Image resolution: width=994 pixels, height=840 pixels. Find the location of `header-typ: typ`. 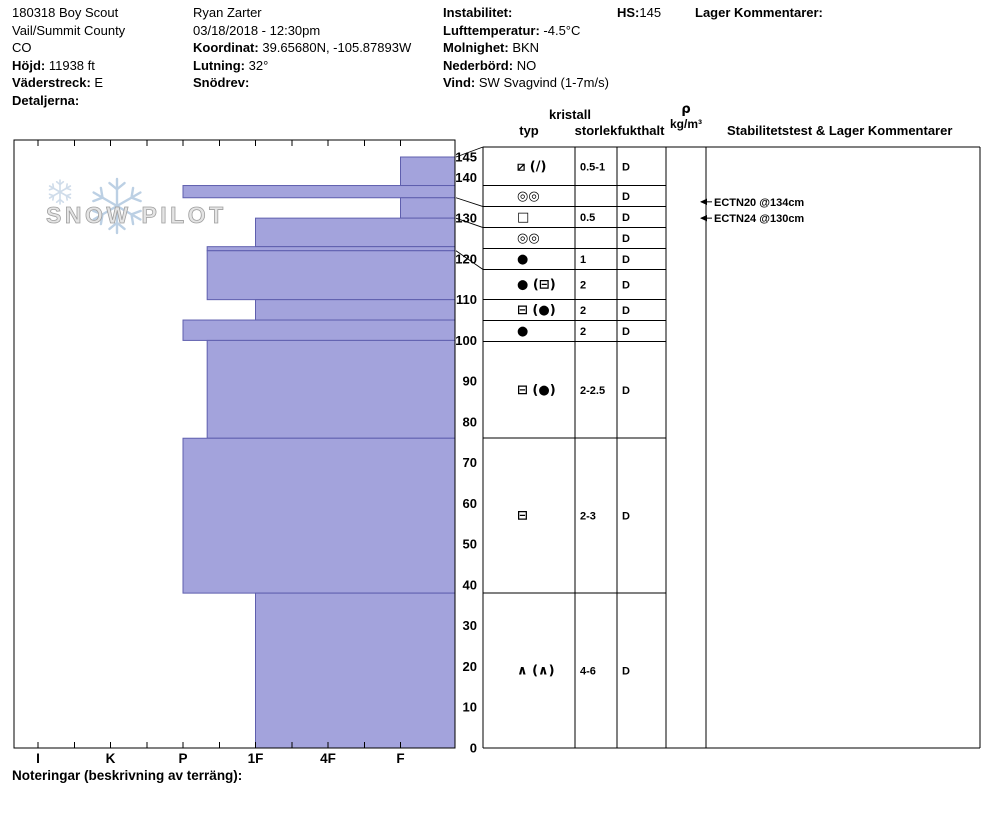

header-typ: typ is located at coordinates (529, 130).